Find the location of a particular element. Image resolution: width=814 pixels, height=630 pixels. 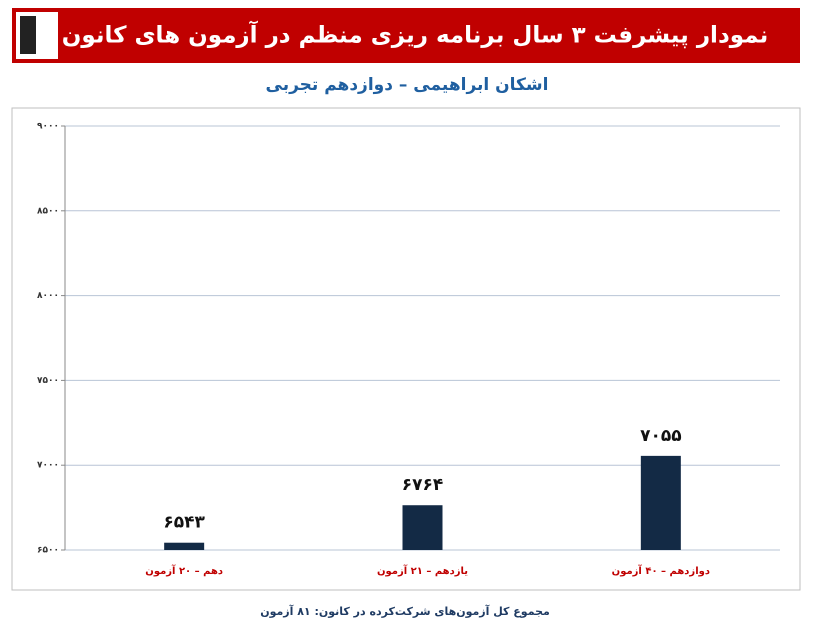

y-tick-label: ۸۵۰۰ is located at coordinates (48, 211).